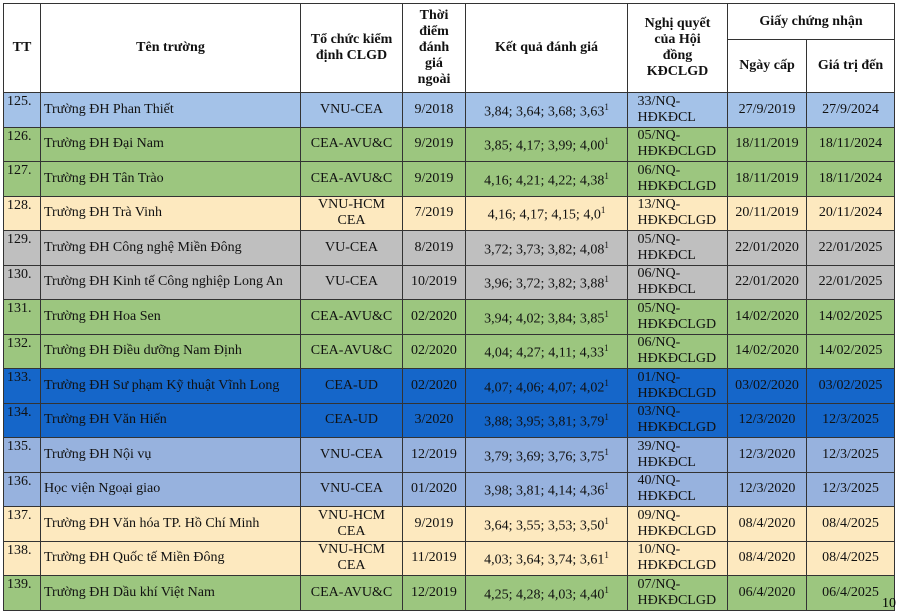 This screenshot has width=900, height=612. I want to click on row-number: 128., so click(22, 213).